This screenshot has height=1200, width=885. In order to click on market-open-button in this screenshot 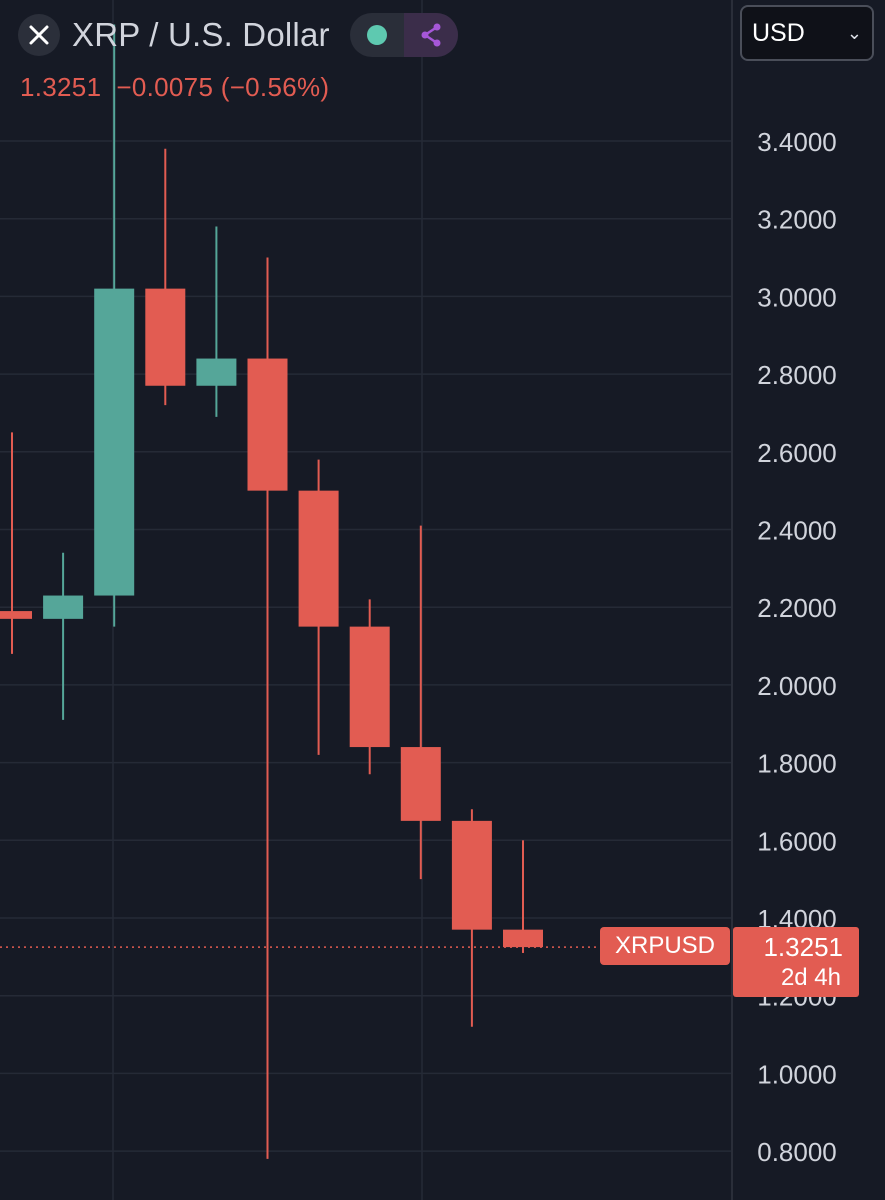, I will do `click(377, 35)`.